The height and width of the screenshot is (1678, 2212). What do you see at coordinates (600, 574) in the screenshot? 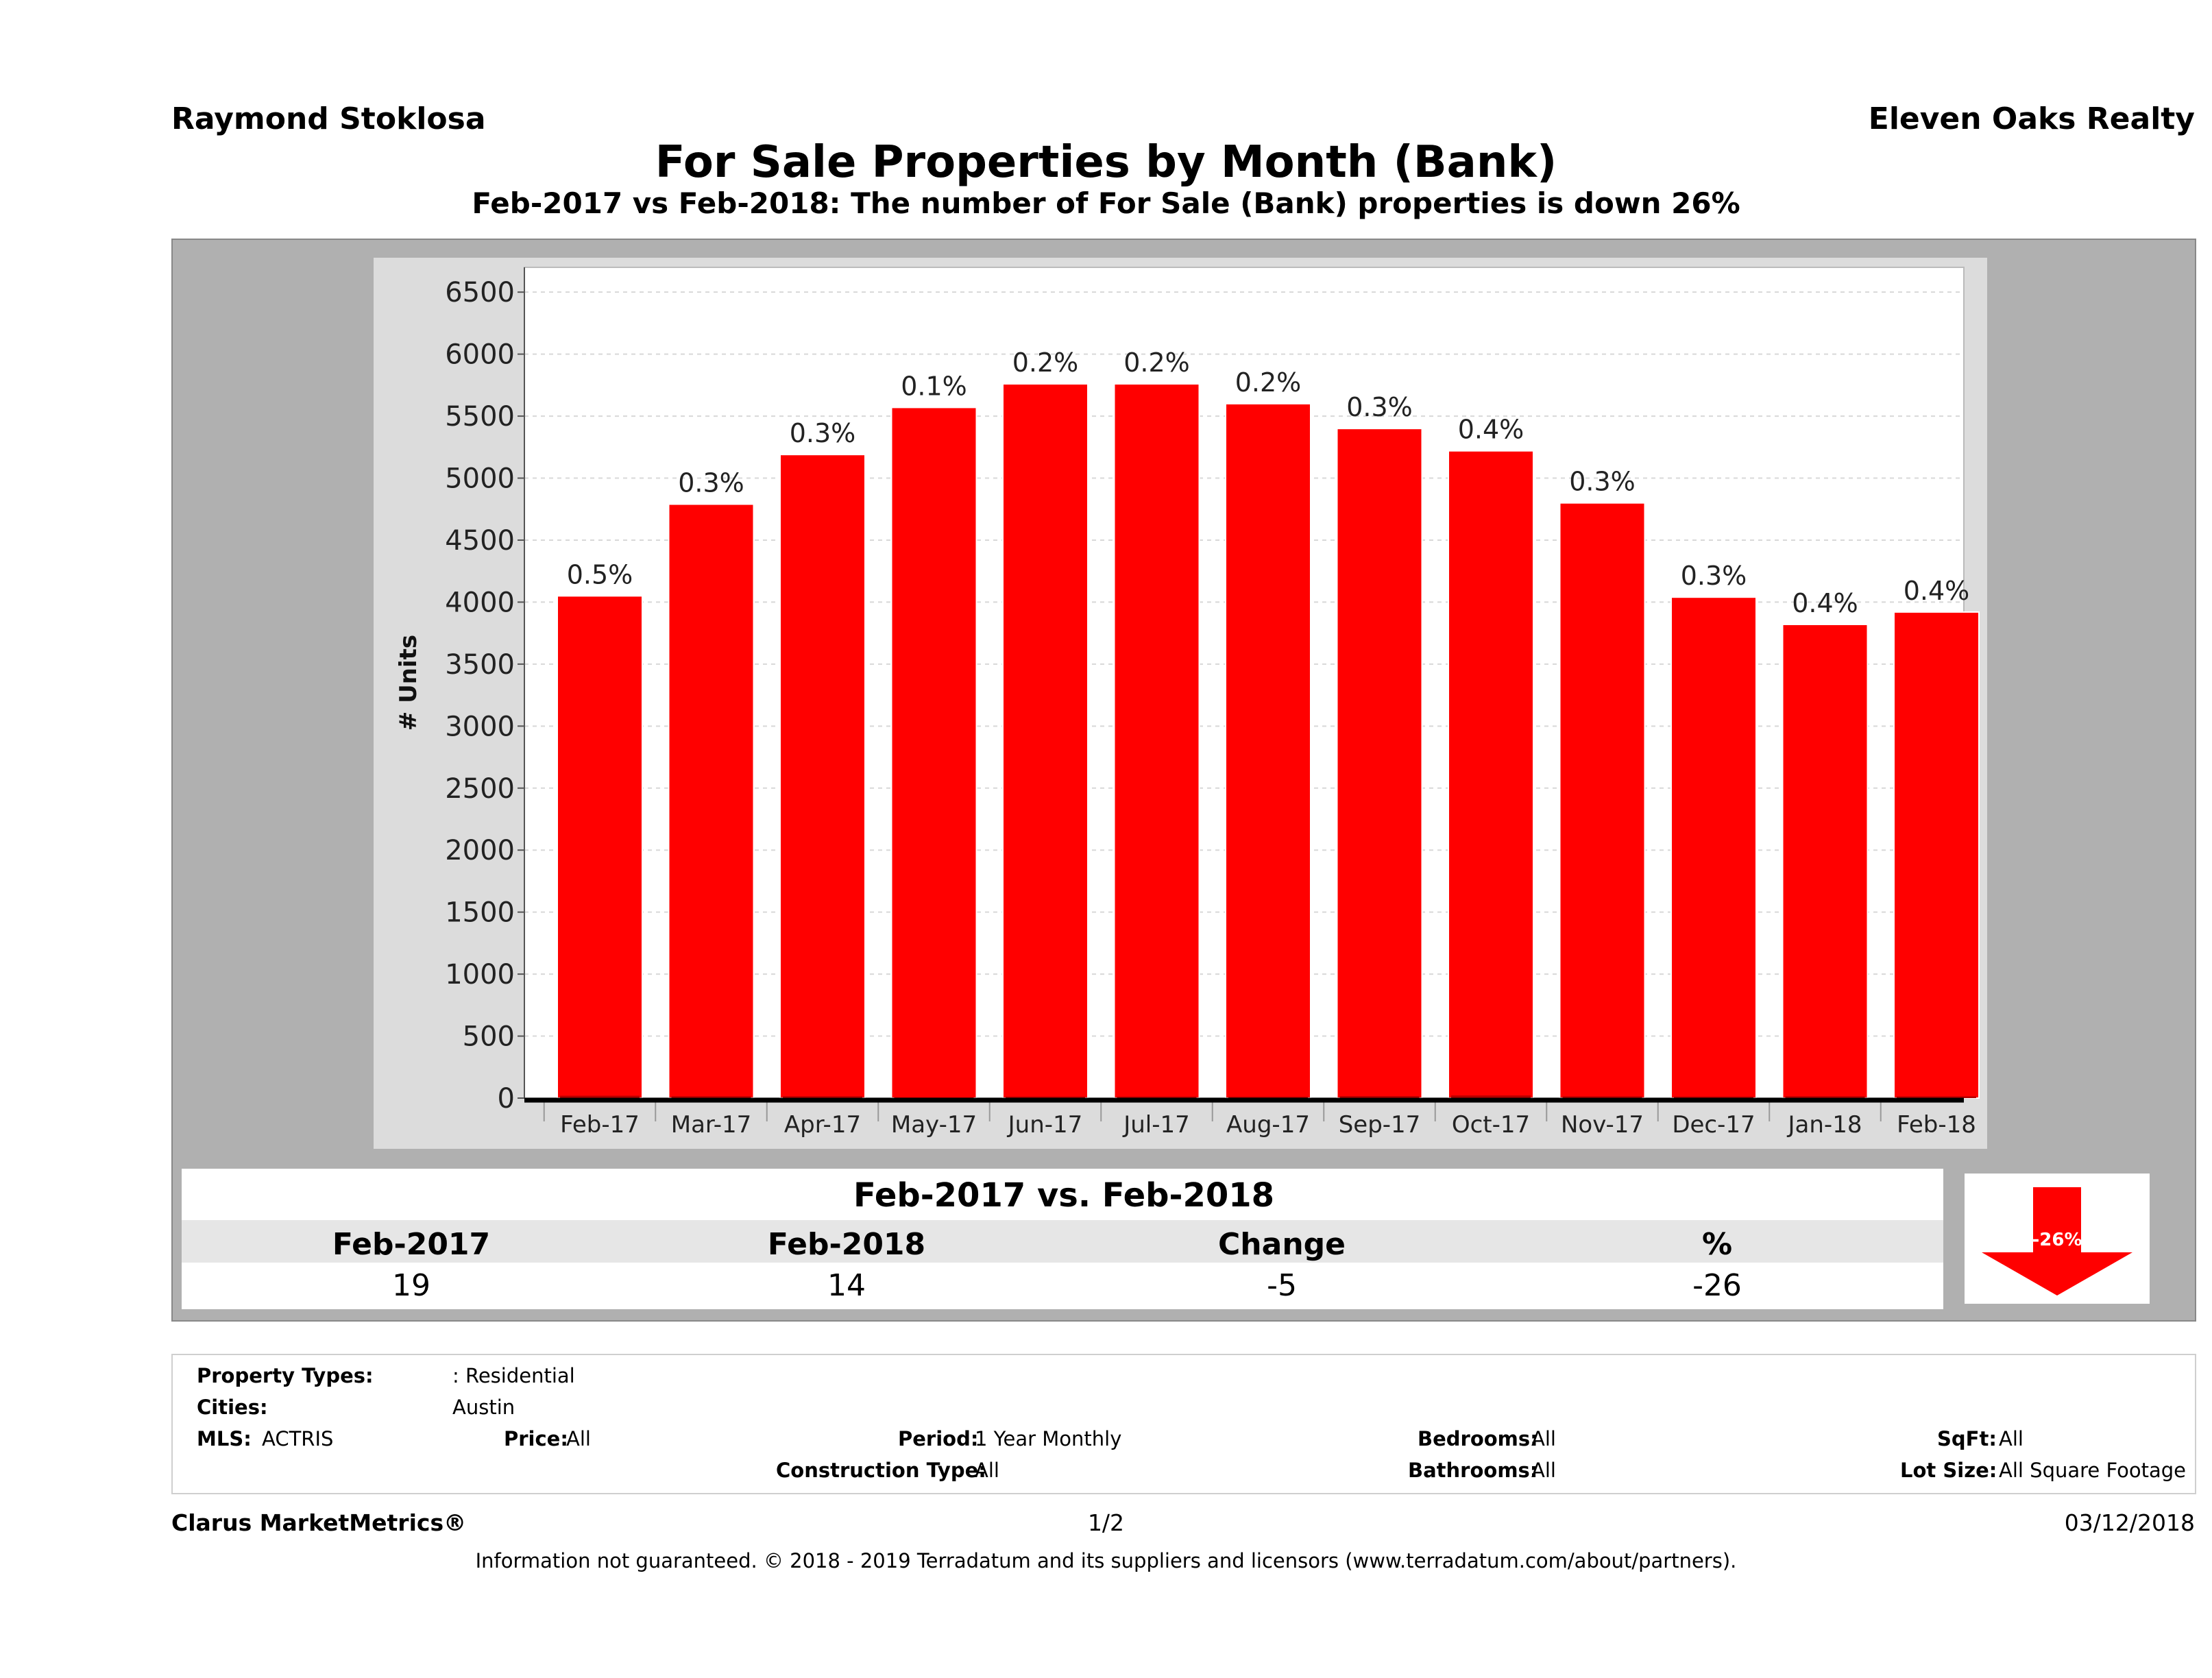
I see `bar-data-label: 0.5%` at bounding box center [600, 574].